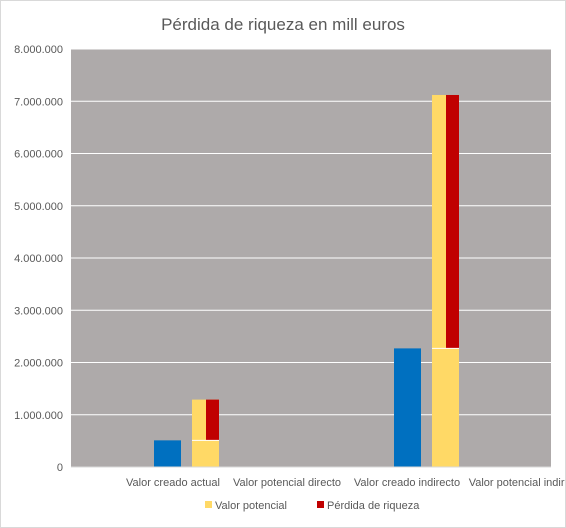 The width and height of the screenshot is (566, 528). Describe the element at coordinates (38, 364) in the screenshot. I see `y-tick-label: 2.000.000` at that location.